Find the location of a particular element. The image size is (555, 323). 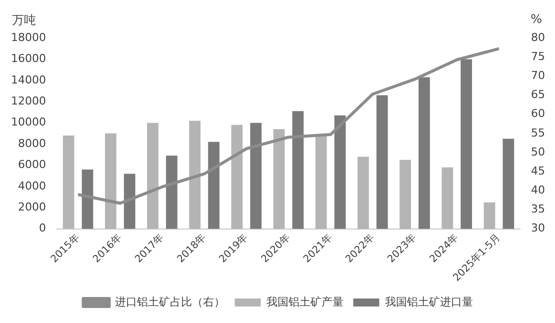

y2-tick-label: 40 is located at coordinates (538, 190).